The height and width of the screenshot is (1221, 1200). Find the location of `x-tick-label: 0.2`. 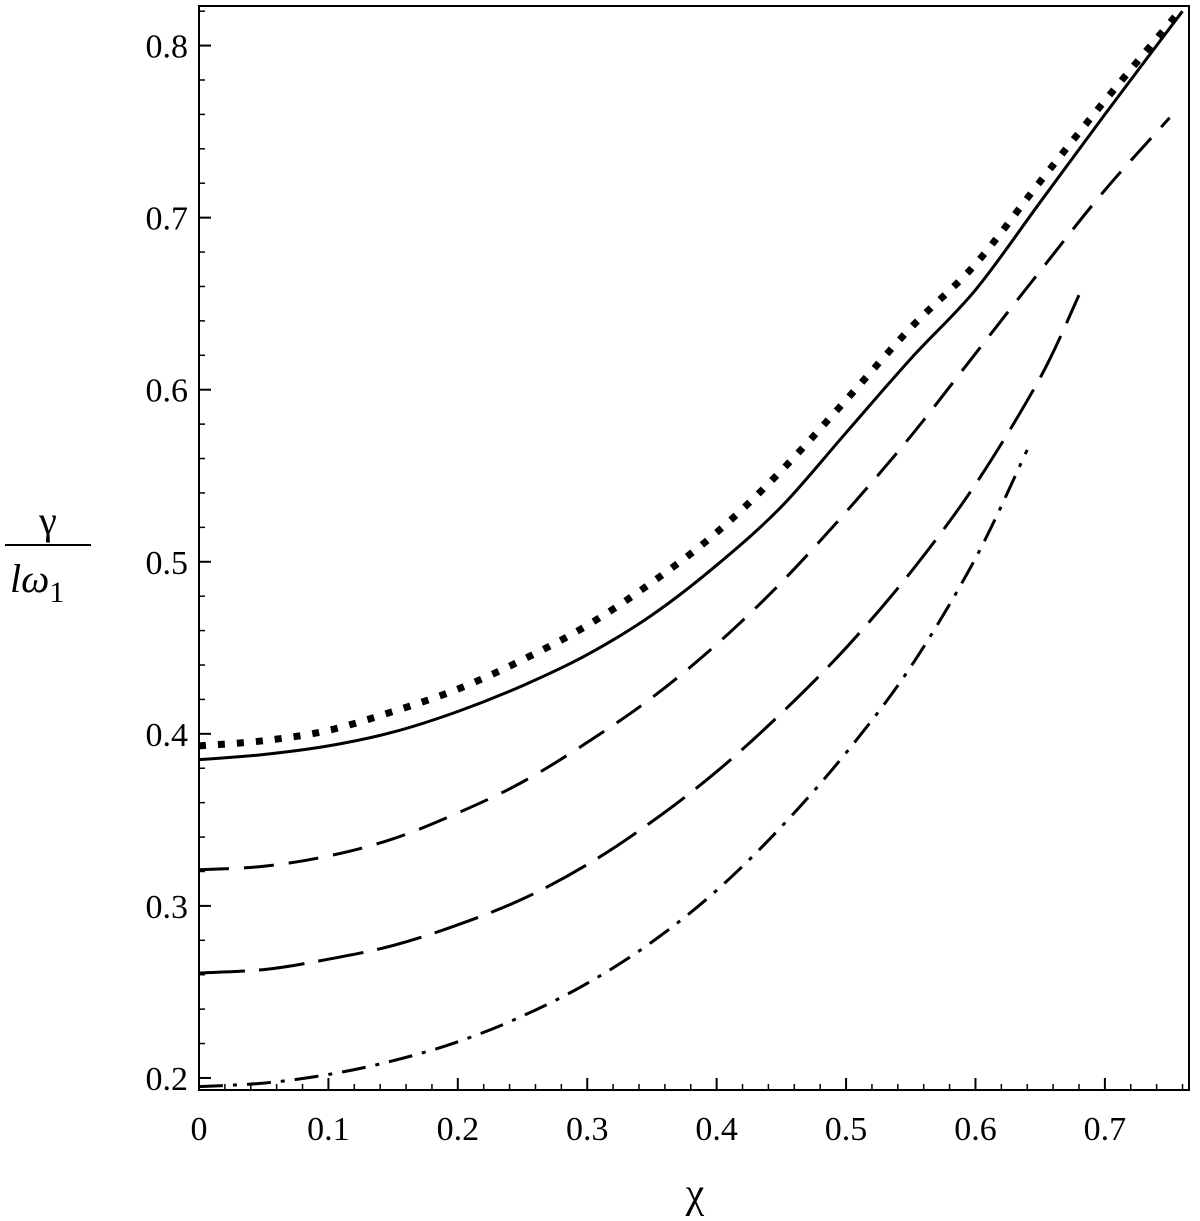

x-tick-label: 0.2 is located at coordinates (458, 1129).